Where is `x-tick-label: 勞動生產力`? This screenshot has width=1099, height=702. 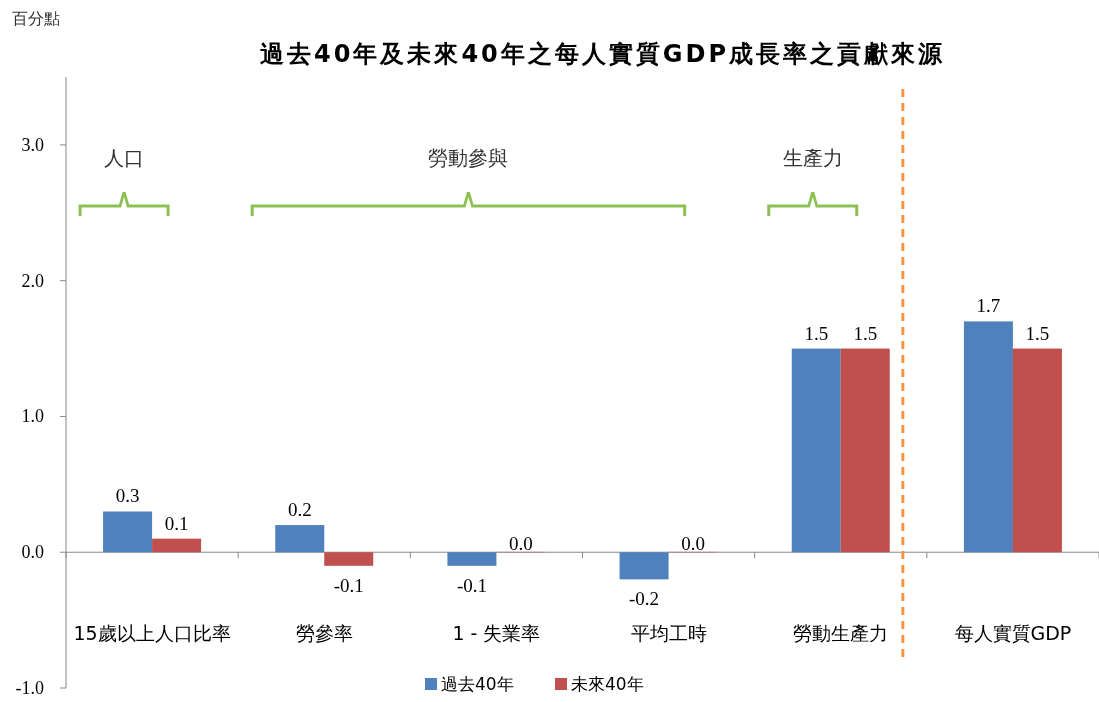 x-tick-label: 勞動生產力 is located at coordinates (841, 633).